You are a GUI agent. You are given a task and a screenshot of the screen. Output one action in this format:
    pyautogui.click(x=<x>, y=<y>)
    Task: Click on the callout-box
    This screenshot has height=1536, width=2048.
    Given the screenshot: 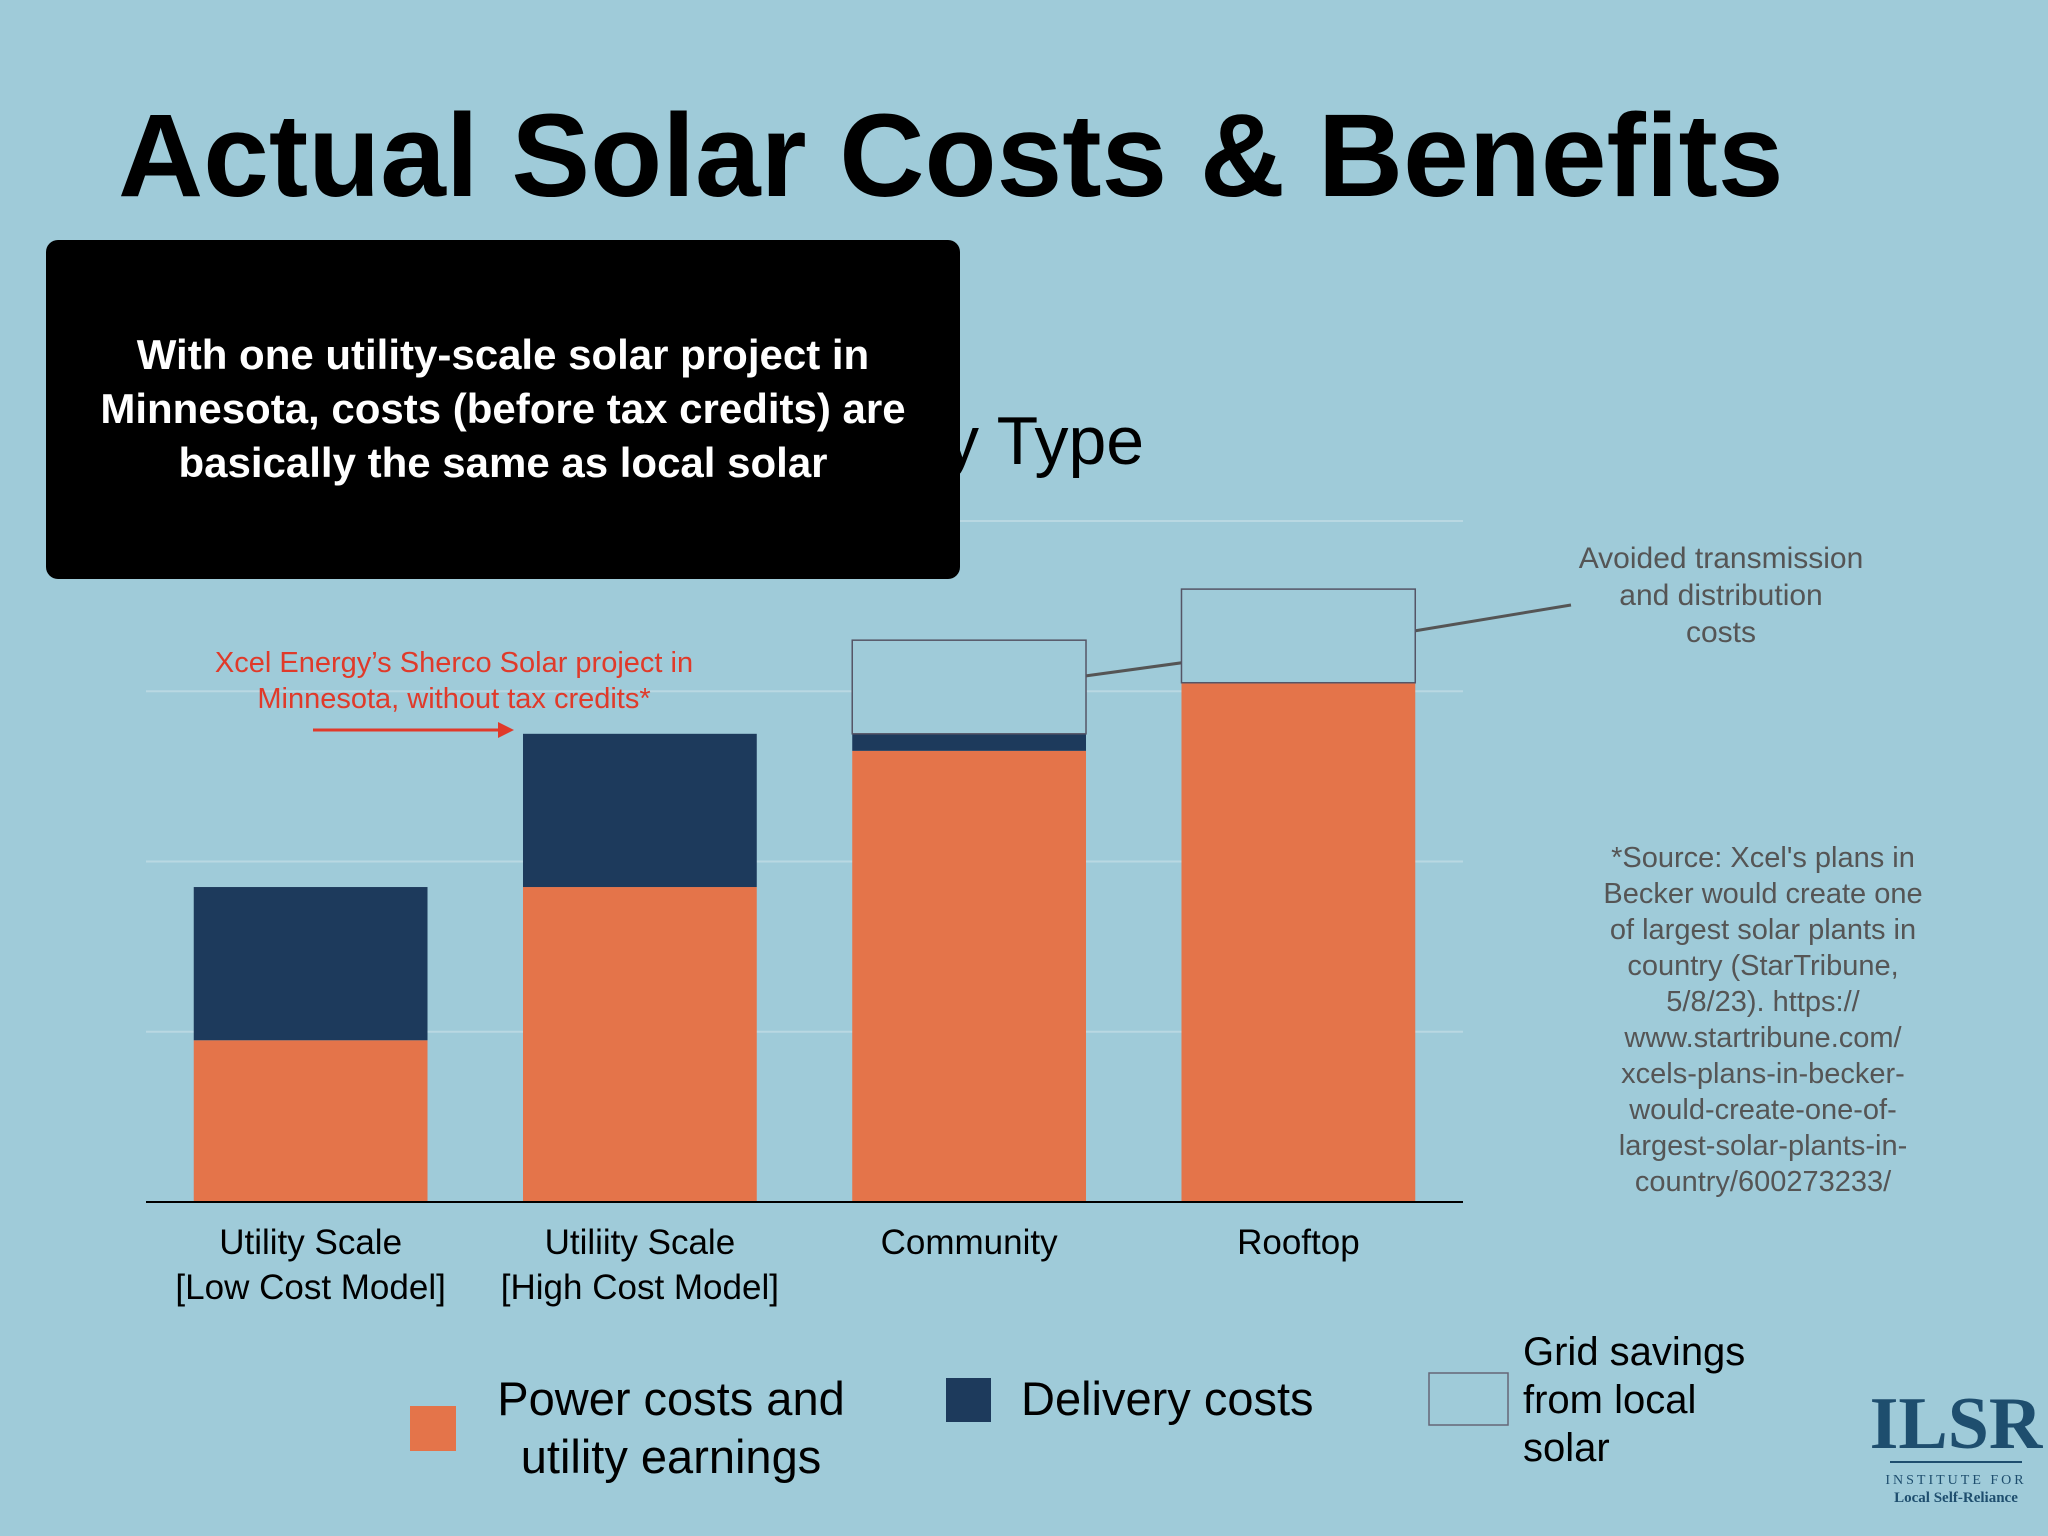 What is the action you would take?
    pyautogui.click(x=503, y=409)
    